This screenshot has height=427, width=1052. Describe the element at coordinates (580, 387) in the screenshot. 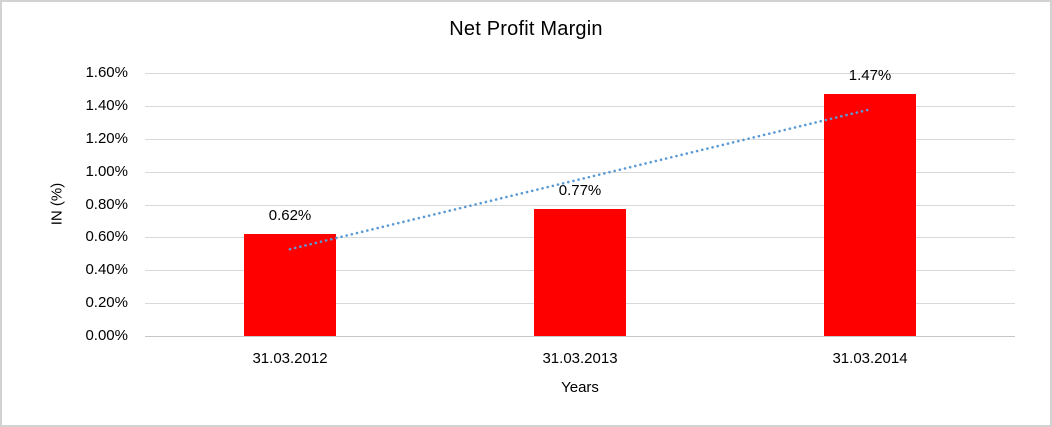

I see `x-axis-title: Years` at that location.